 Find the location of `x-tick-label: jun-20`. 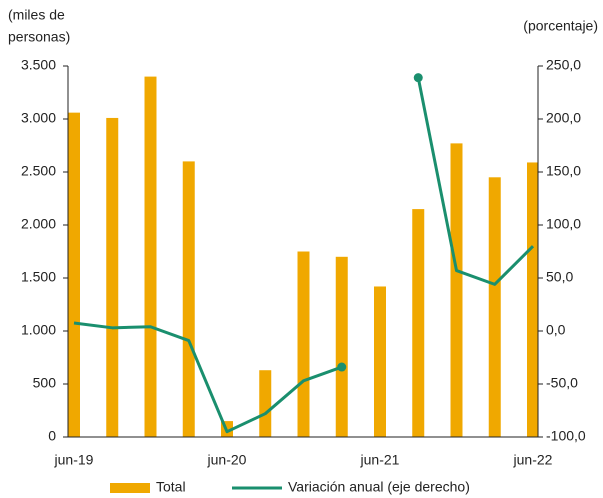

x-tick-label: jun-20 is located at coordinates (227, 460).